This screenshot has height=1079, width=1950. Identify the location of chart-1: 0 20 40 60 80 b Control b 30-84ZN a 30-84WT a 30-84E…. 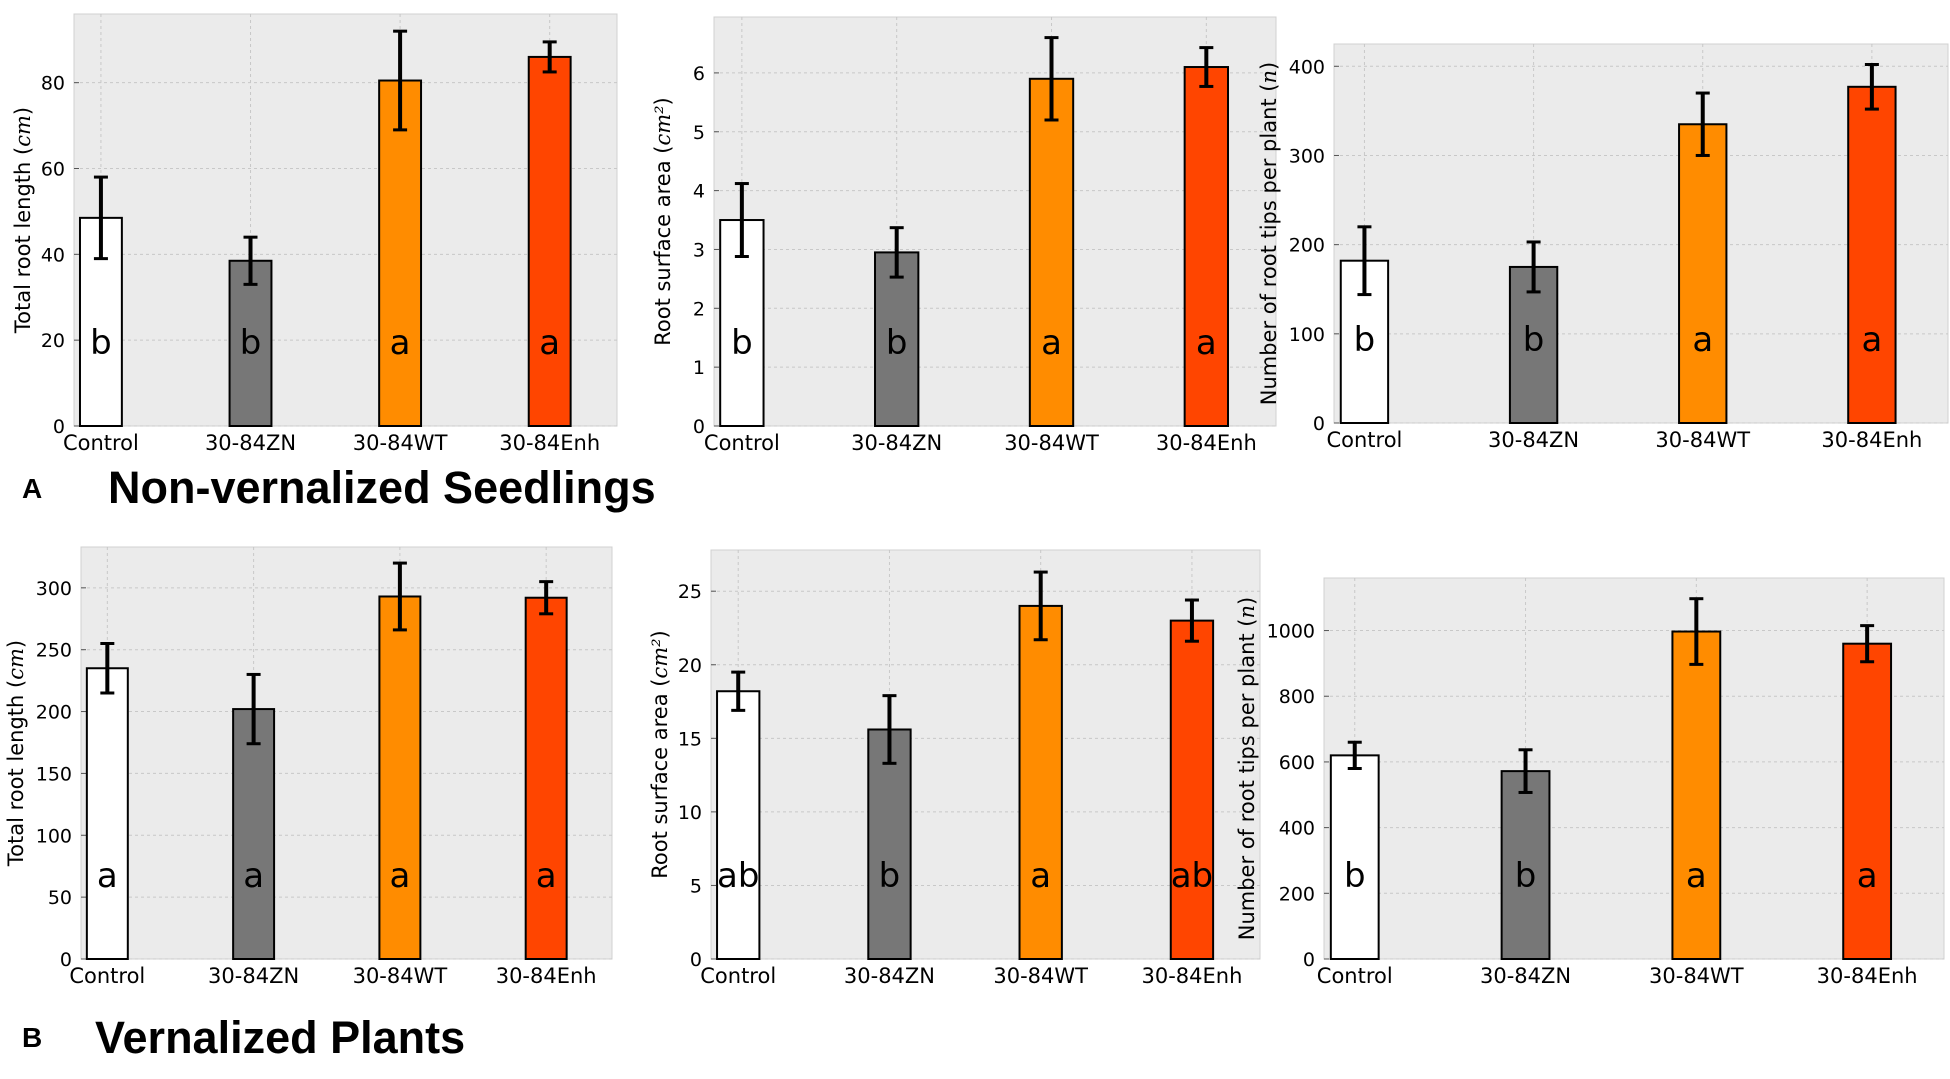
(314, 234).